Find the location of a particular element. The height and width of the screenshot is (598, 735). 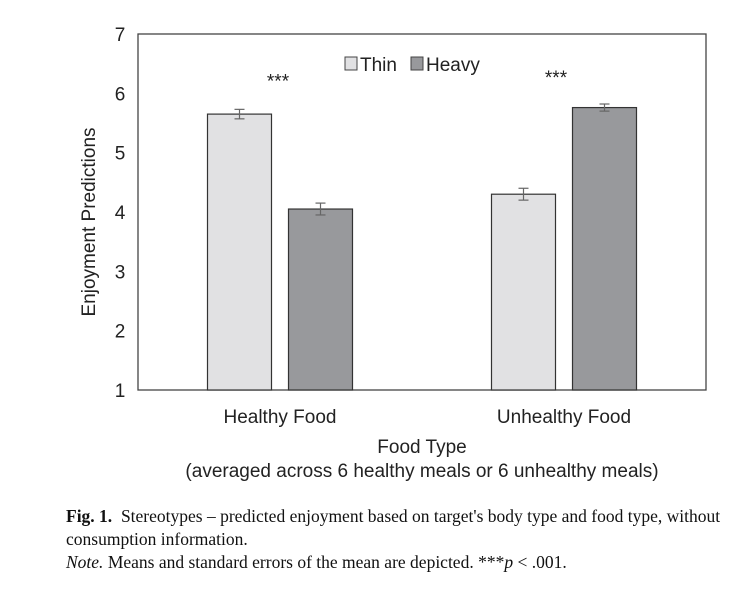

note-label: Note. is located at coordinates (85, 562).